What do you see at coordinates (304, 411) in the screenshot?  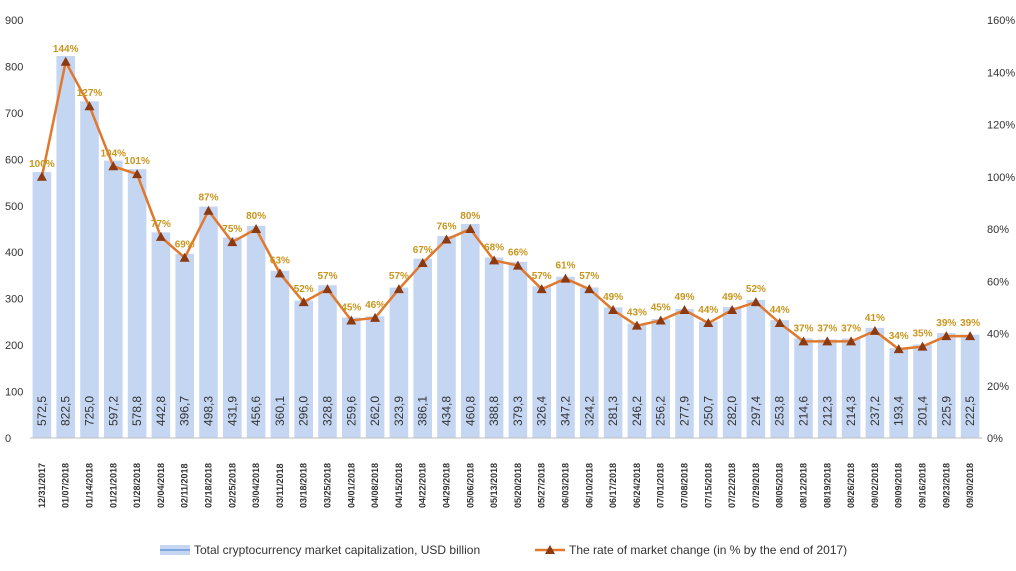 I see `bar-value-label: 296,0` at bounding box center [304, 411].